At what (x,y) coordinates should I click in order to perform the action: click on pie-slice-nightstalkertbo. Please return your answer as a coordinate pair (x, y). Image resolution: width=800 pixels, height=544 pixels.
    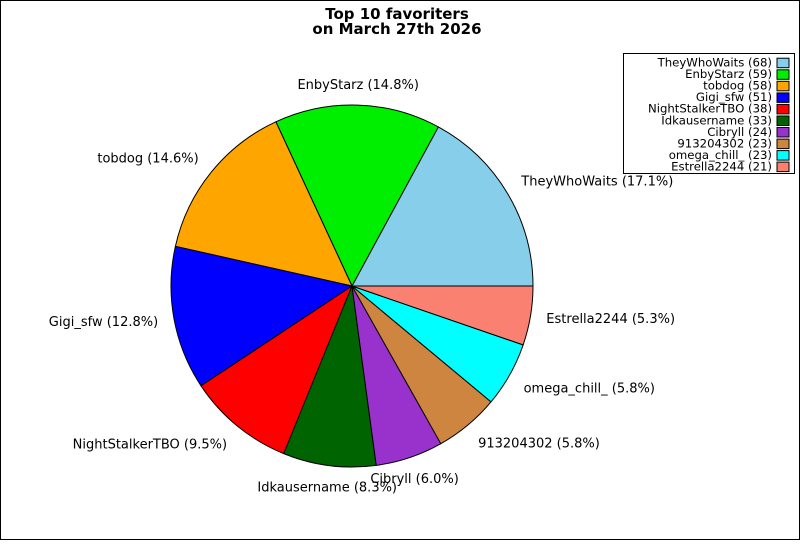
    Looking at the image, I should click on (276, 370).